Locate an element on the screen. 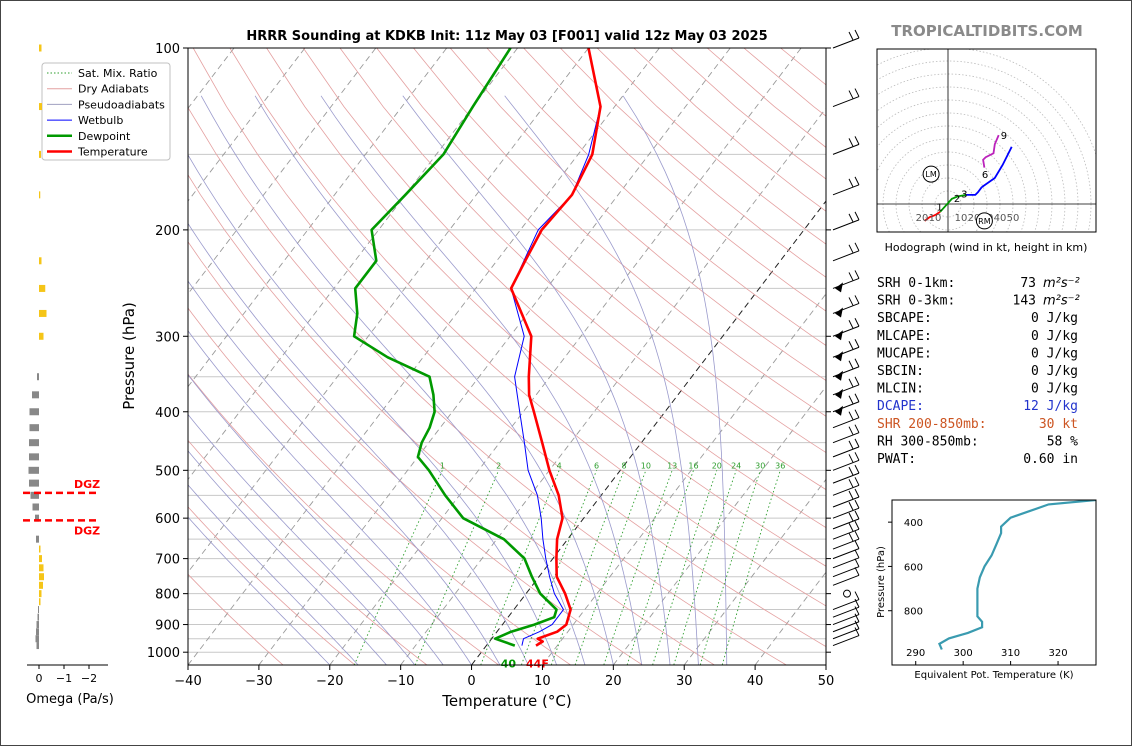  temperature-tick-label: −10 is located at coordinates (400, 681).